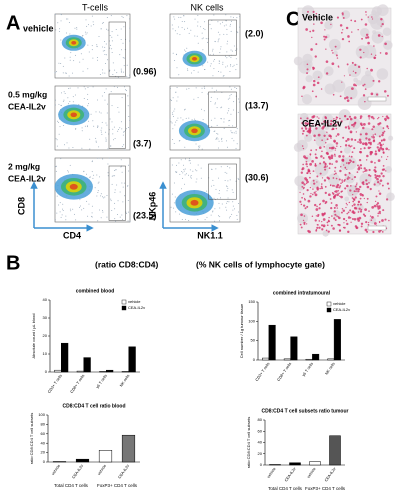 The height and width of the screenshot is (500, 403). What do you see at coordinates (13, 263) in the screenshot?
I see `panel-label: B` at bounding box center [13, 263].